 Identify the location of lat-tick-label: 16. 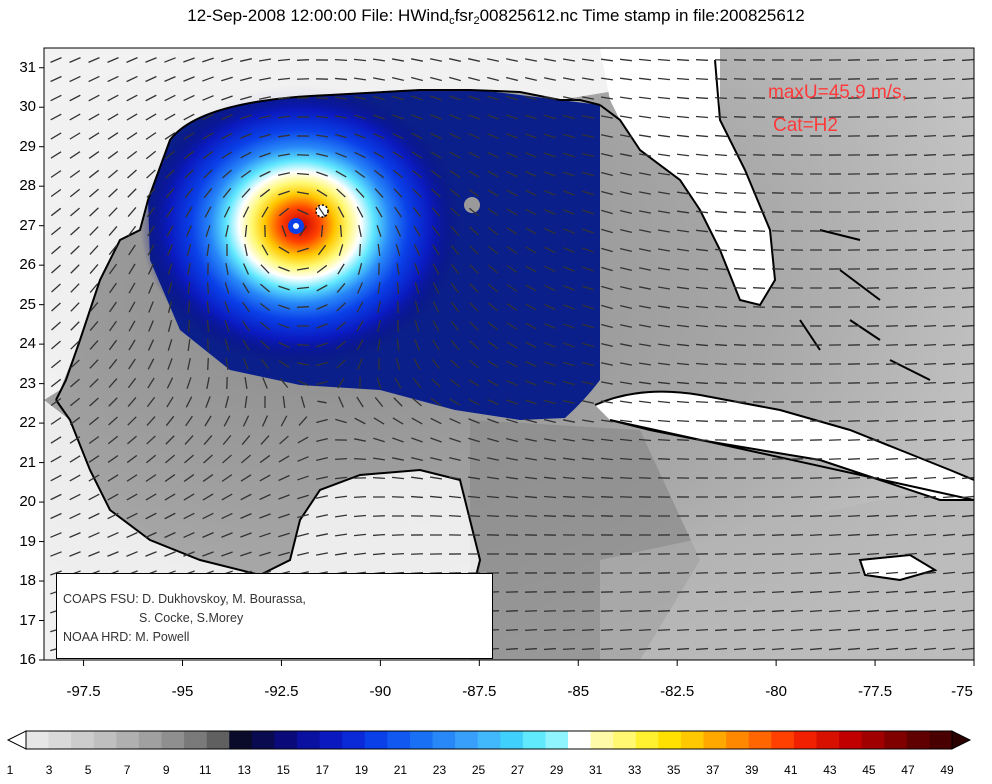
(27, 659).